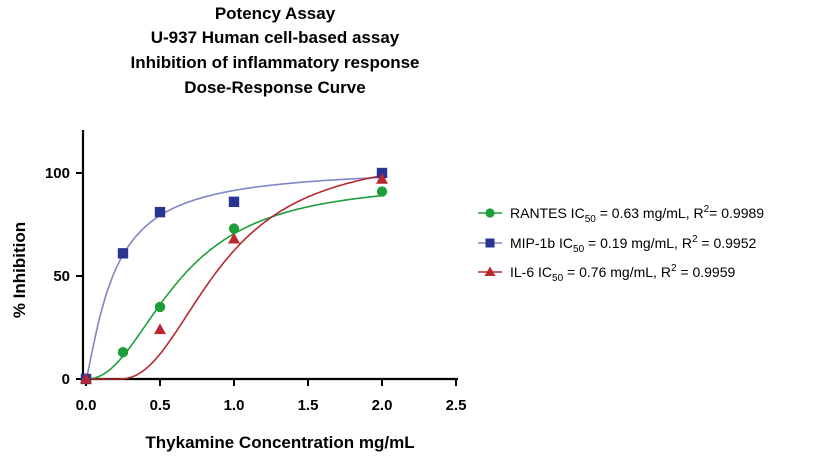  I want to click on x-tick-label: 1.5, so click(308, 405).